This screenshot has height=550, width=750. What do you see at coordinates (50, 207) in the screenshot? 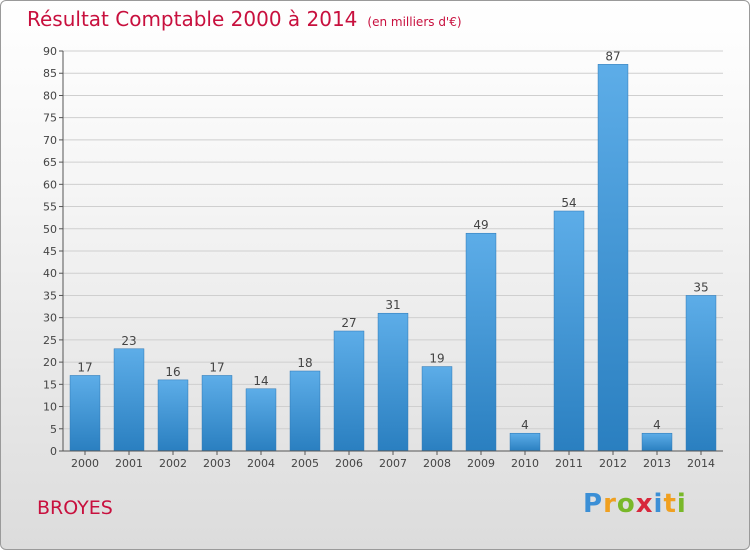
I see `y-tick-label: 55` at bounding box center [50, 207].